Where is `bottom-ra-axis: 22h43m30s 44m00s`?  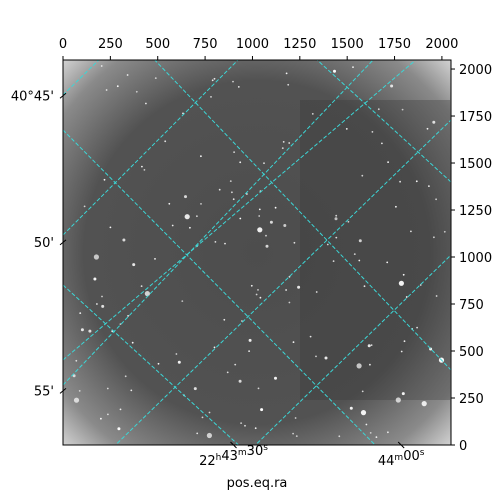
bottom-ra-axis: 22h43m30s 44m00s is located at coordinates (312, 455).